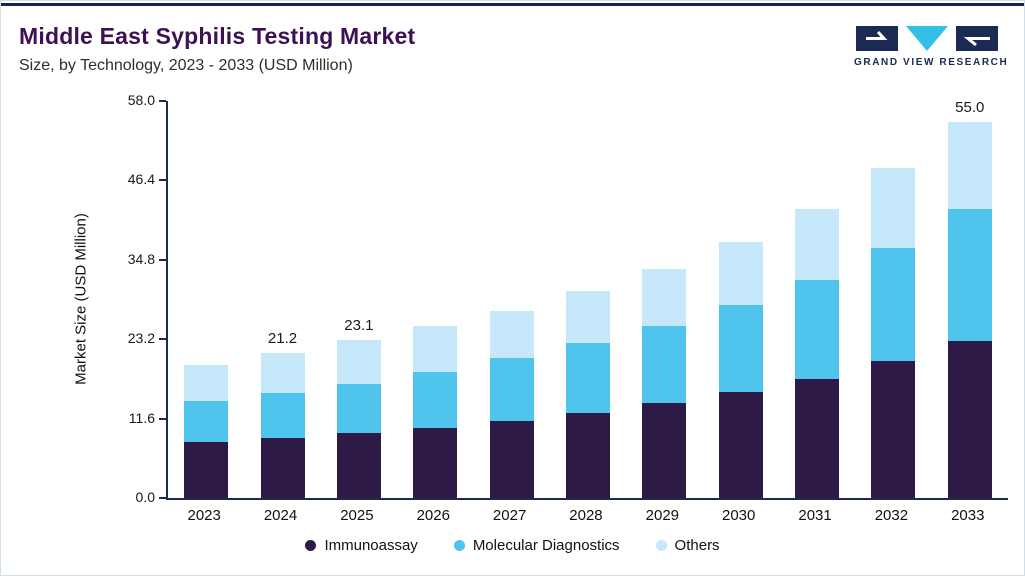 Image resolution: width=1025 pixels, height=576 pixels. What do you see at coordinates (664, 450) in the screenshot?
I see `bar-segment-2029-immunoassay` at bounding box center [664, 450].